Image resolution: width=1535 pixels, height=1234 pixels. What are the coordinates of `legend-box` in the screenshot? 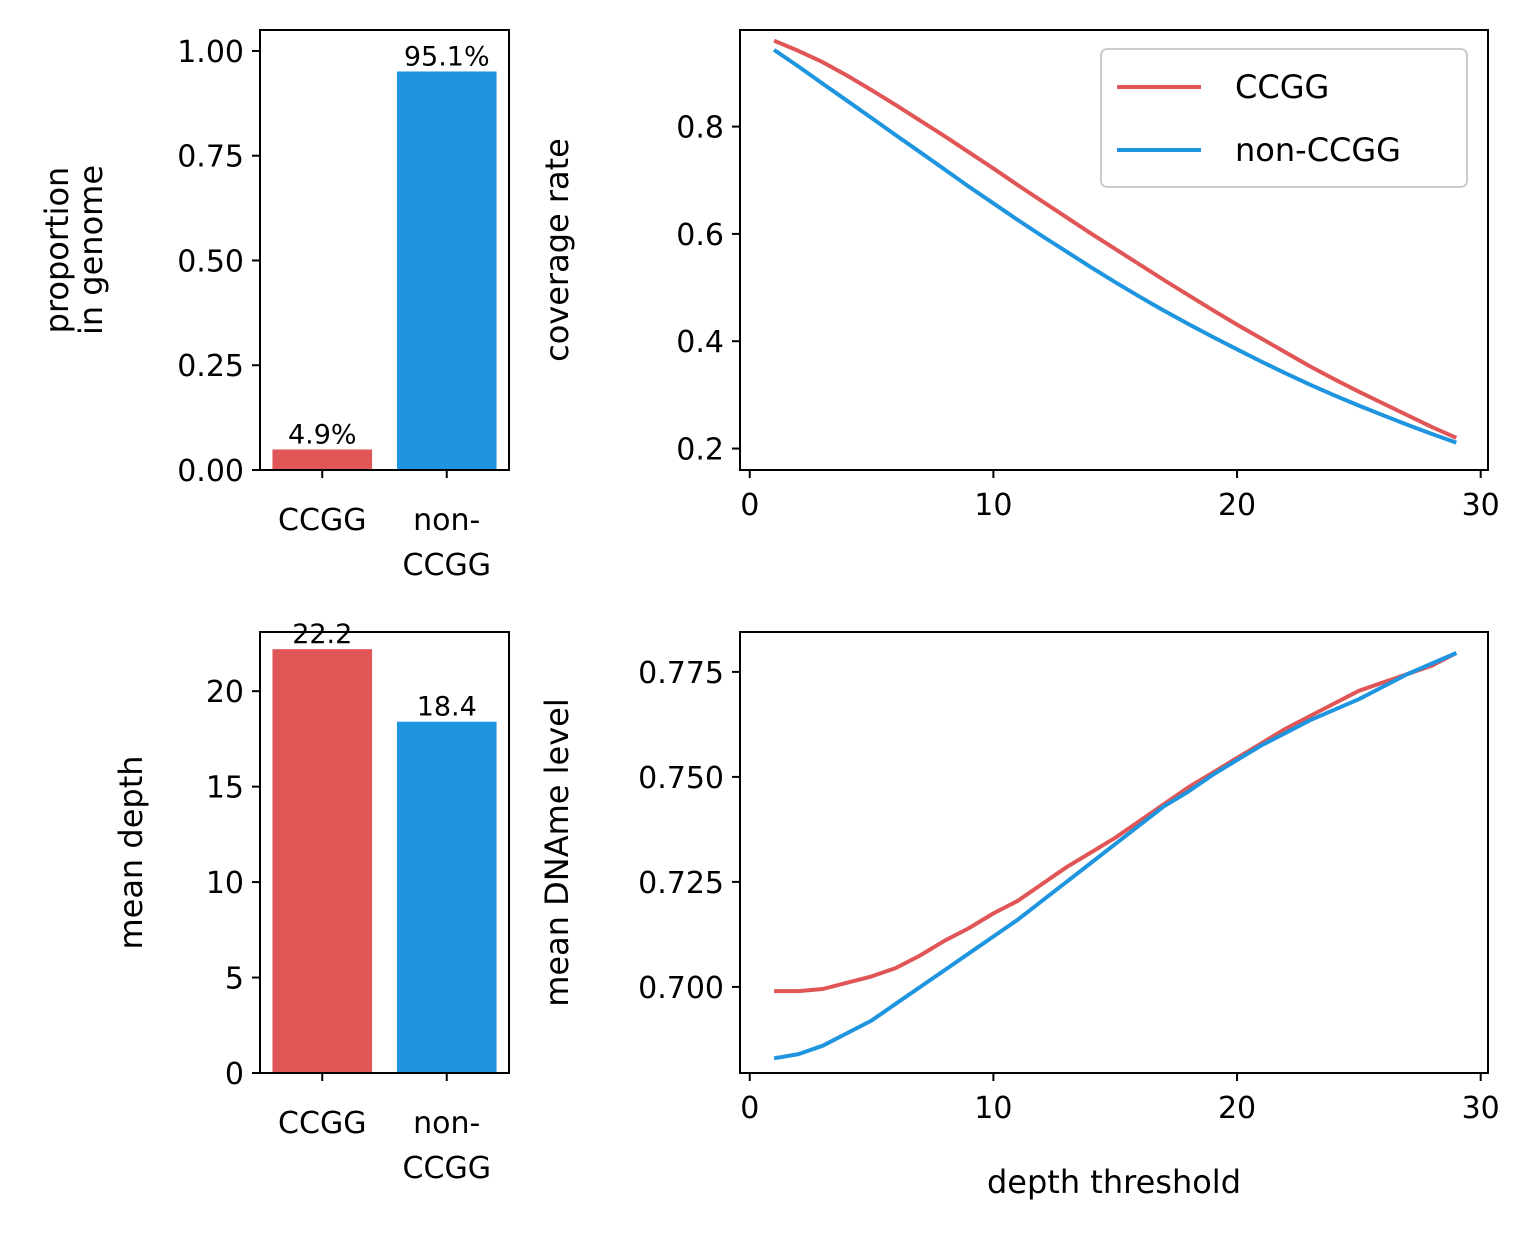 It's located at (1284, 118).